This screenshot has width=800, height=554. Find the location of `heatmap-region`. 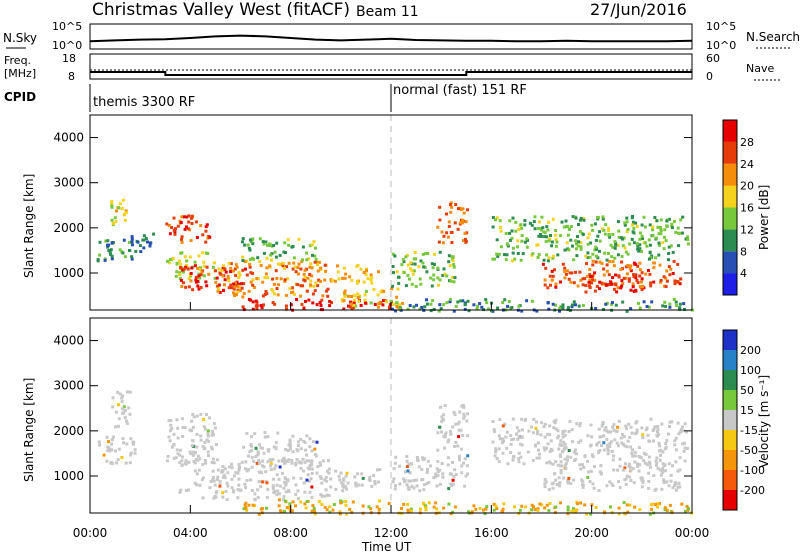

heatmap-region is located at coordinates (612, 477).